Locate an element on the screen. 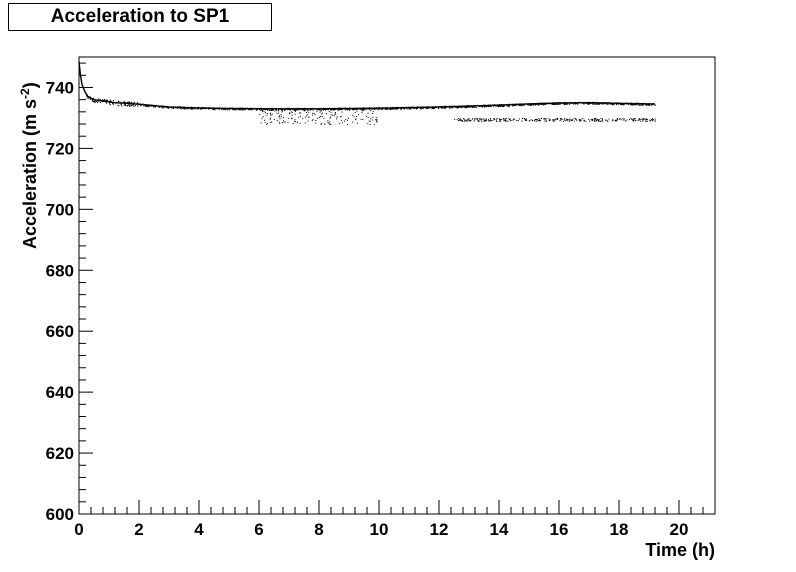  trend-line is located at coordinates (366, 85).